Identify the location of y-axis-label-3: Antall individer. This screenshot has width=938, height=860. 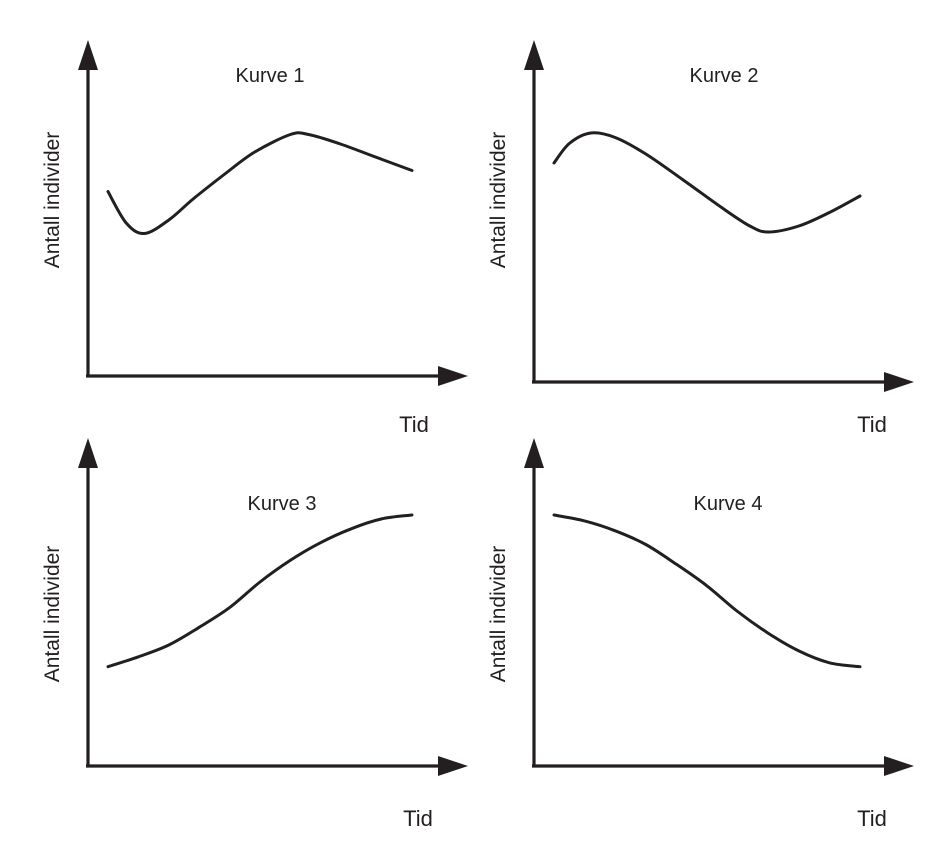
(52, 614).